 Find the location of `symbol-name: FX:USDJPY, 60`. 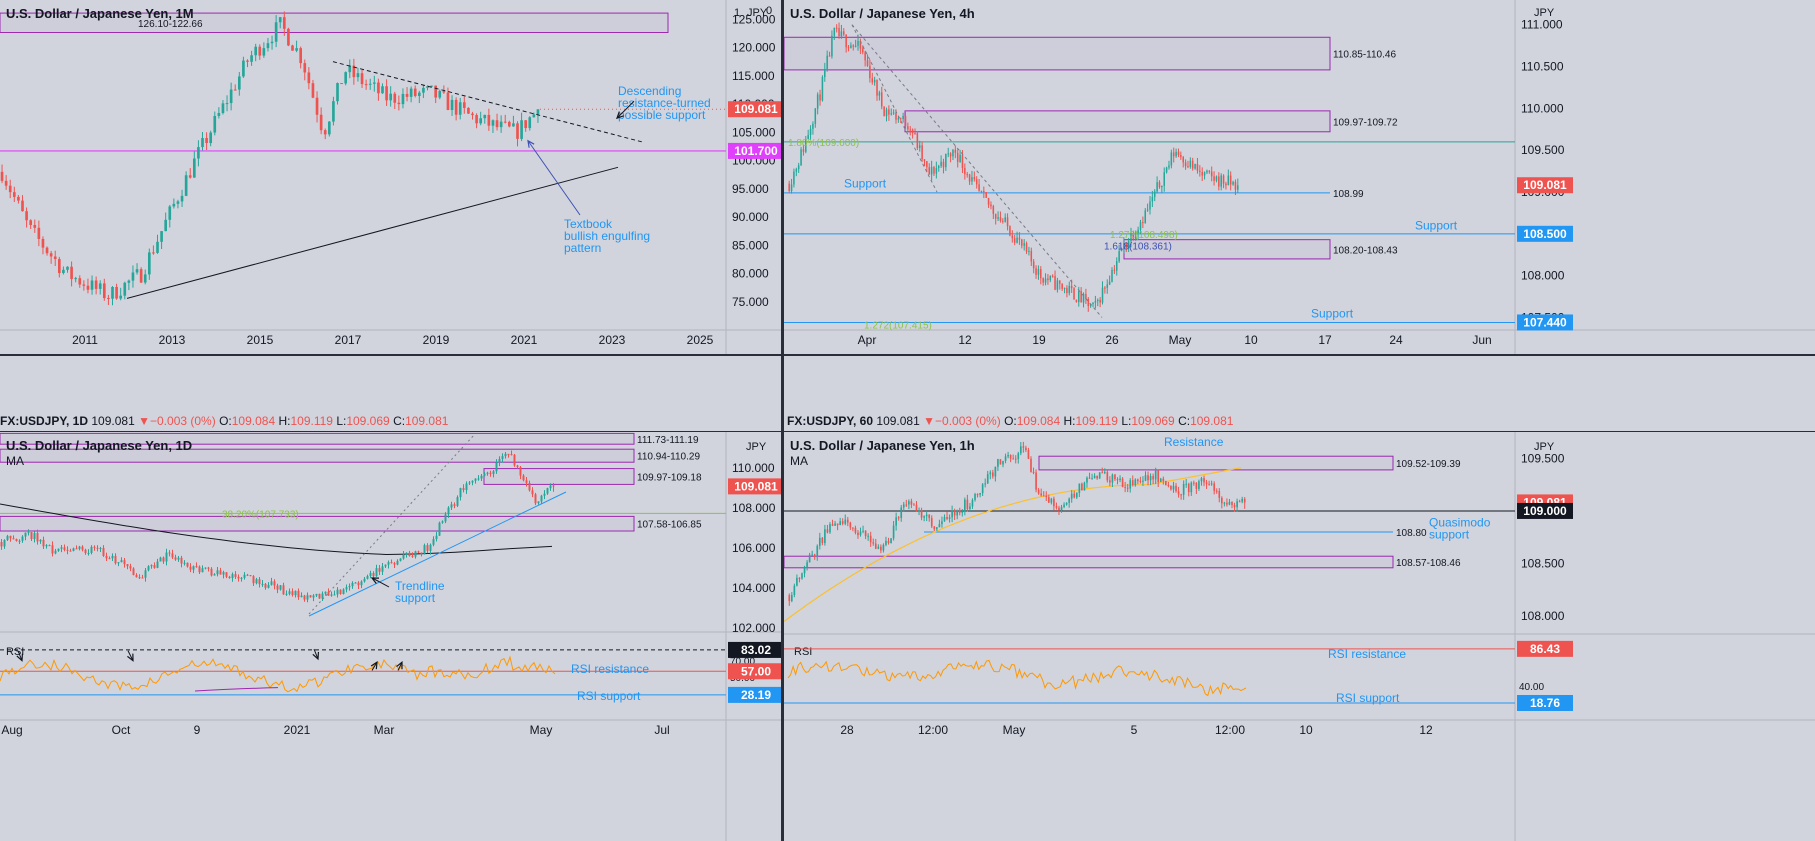

symbol-name: FX:USDJPY, 60 is located at coordinates (830, 421).